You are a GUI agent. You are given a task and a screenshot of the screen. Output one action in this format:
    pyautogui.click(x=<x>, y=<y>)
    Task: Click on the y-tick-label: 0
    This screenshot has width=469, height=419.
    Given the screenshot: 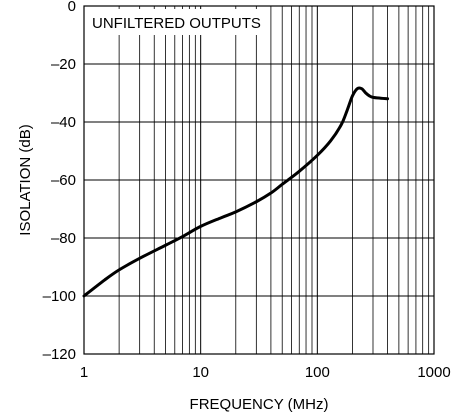 What is the action you would take?
    pyautogui.click(x=72, y=7)
    